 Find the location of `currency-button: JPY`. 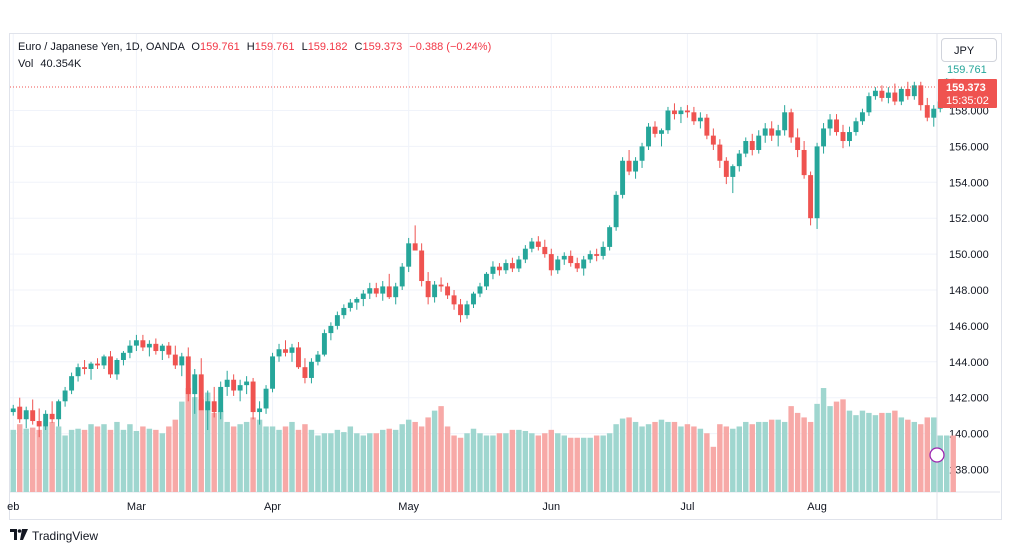

currency-button: JPY is located at coordinates (969, 50).